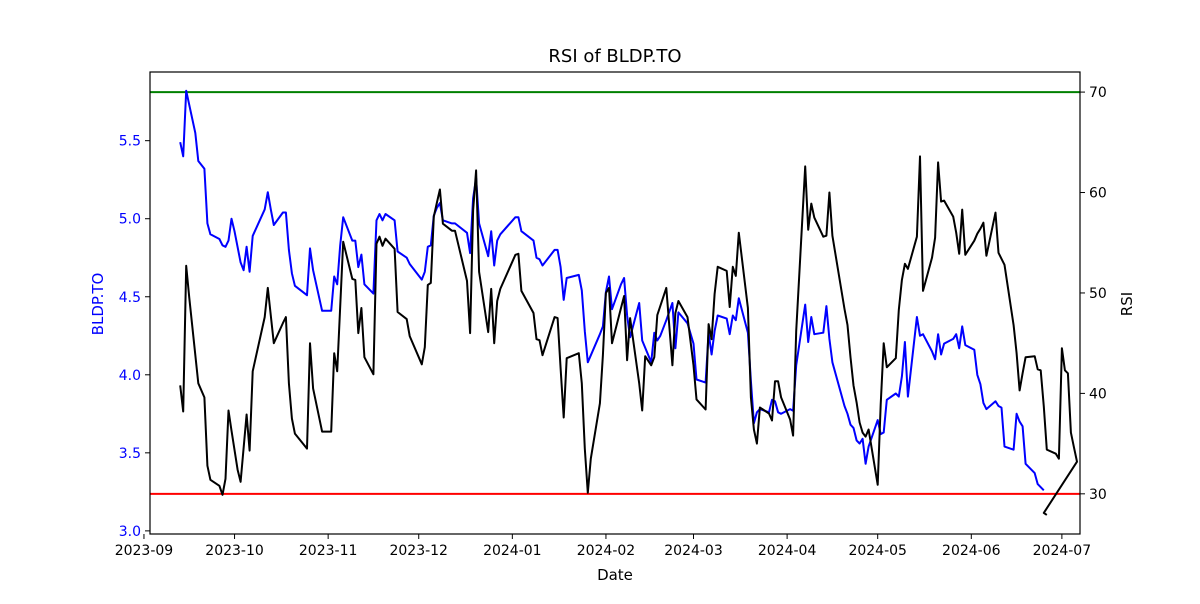 The image size is (1200, 604). I want to click on x-tick-label-2024-02: 2024-02, so click(606, 551).